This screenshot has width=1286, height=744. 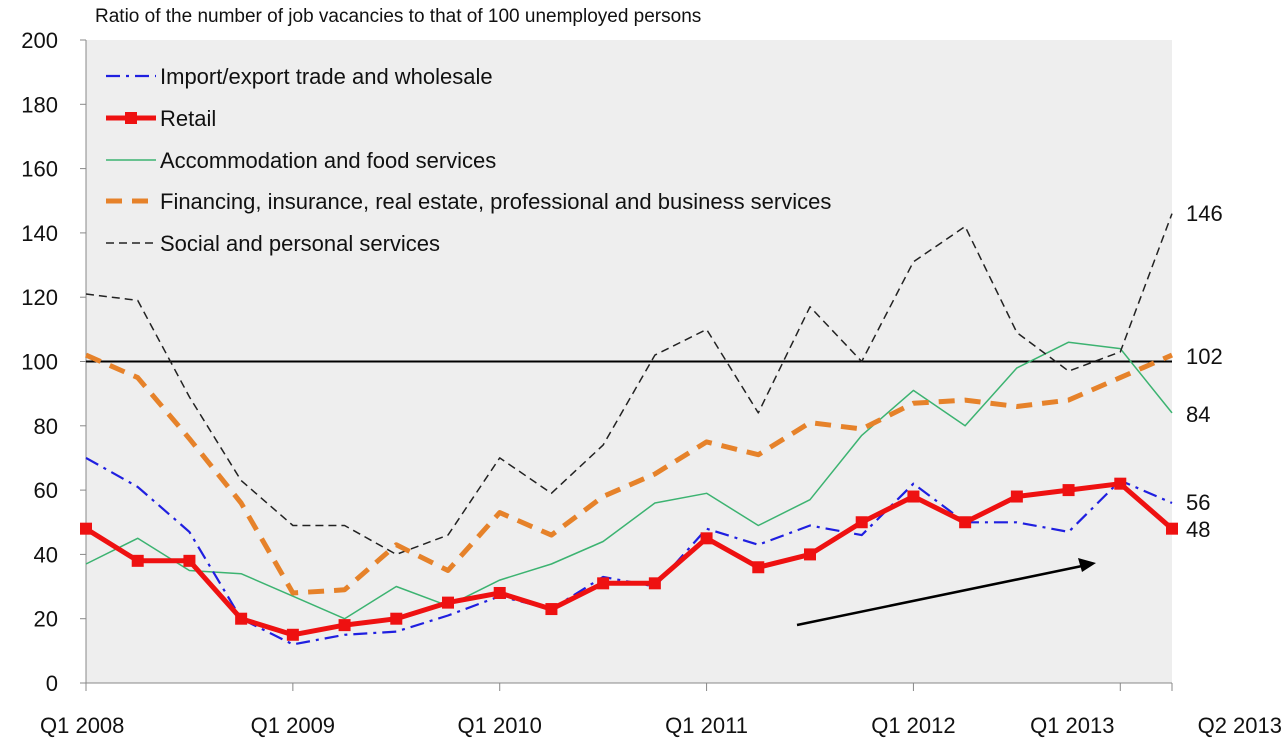 I want to click on y-tick-label: 40, so click(x=46, y=554).